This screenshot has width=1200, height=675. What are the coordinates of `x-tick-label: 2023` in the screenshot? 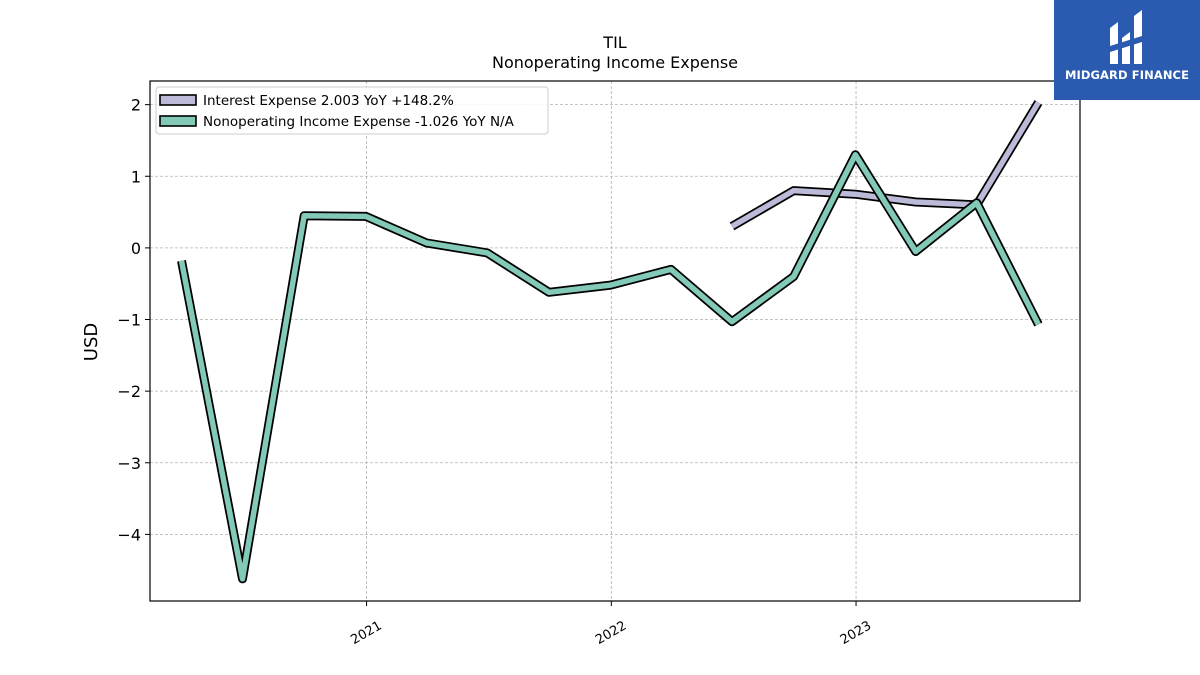 It's located at (856, 633).